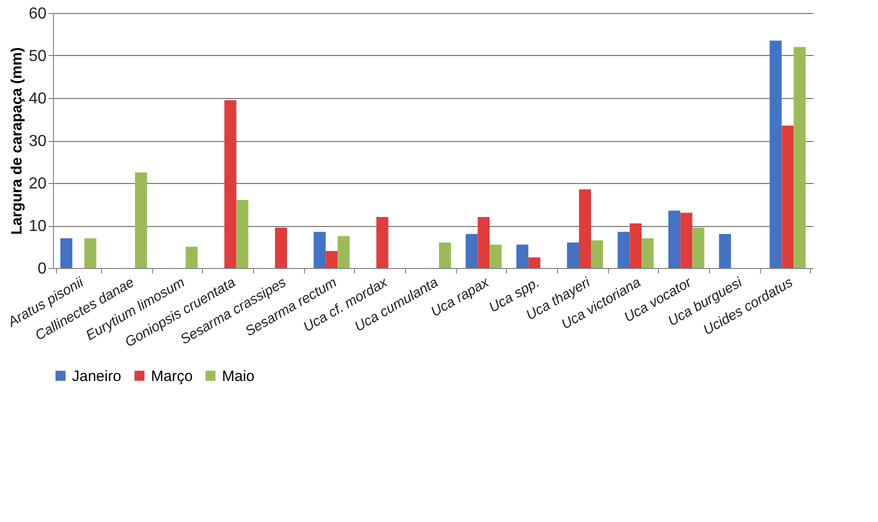 Image resolution: width=878 pixels, height=522 pixels. Describe the element at coordinates (37, 184) in the screenshot. I see `y-tick-label: 20` at that location.